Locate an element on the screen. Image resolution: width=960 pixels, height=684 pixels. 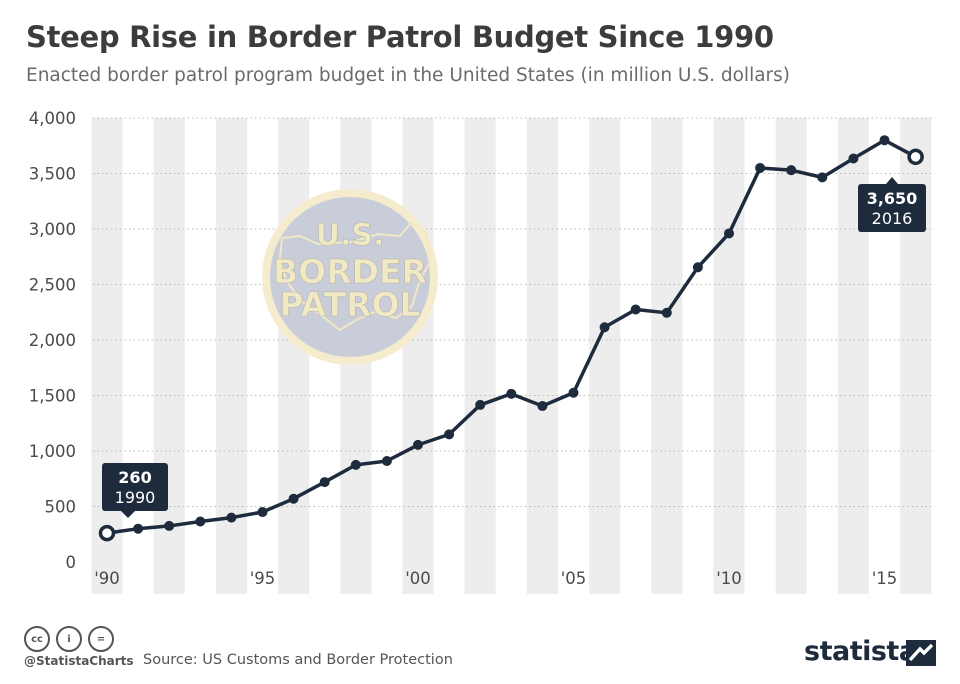
x-axis: '90 '95 '00 '05 '10 '15 is located at coordinates (495, 578).